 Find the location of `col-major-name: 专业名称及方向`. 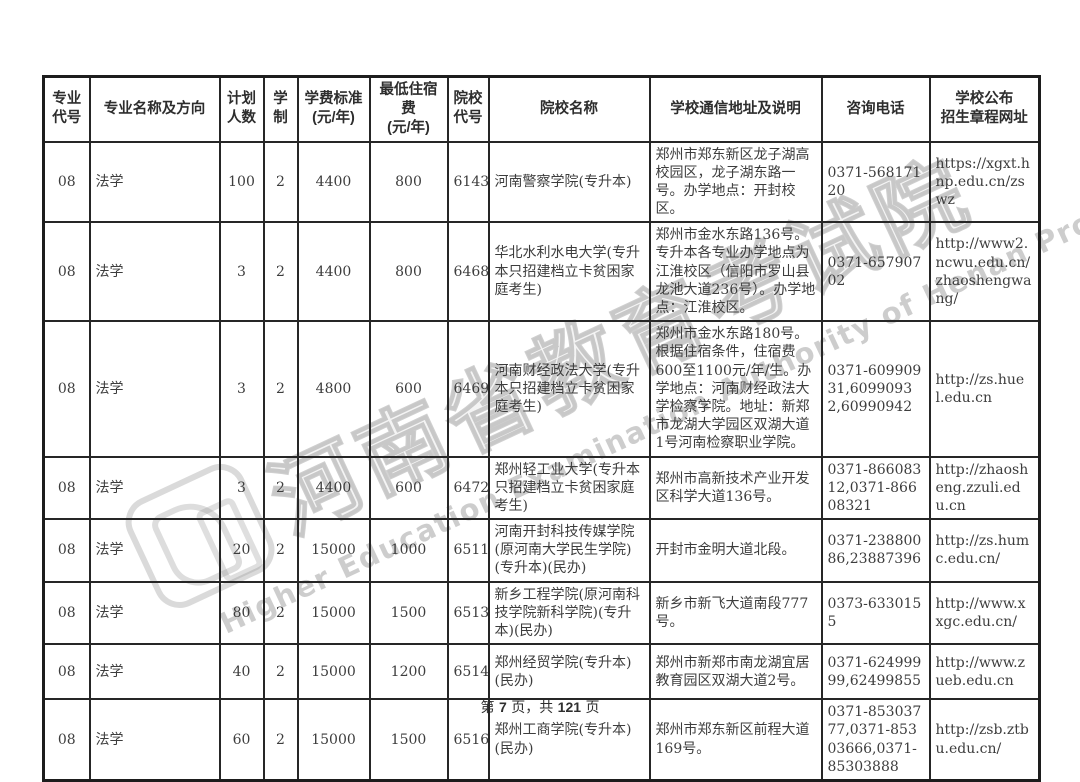

col-major-name: 专业名称及方向 is located at coordinates (154, 109).